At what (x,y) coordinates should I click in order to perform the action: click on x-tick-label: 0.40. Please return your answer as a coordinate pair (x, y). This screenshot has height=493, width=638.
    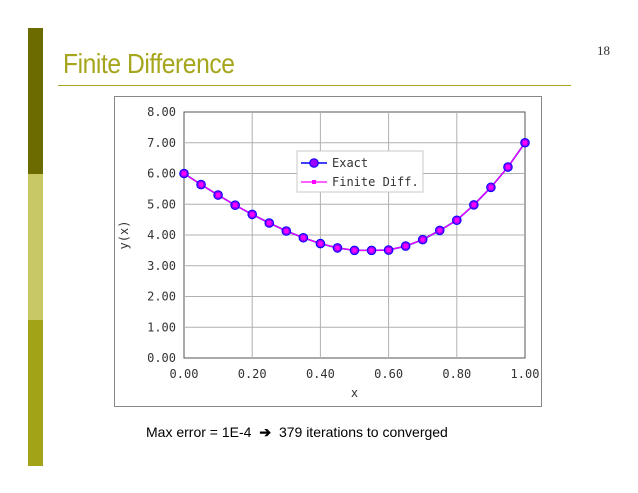
    Looking at the image, I should click on (320, 374).